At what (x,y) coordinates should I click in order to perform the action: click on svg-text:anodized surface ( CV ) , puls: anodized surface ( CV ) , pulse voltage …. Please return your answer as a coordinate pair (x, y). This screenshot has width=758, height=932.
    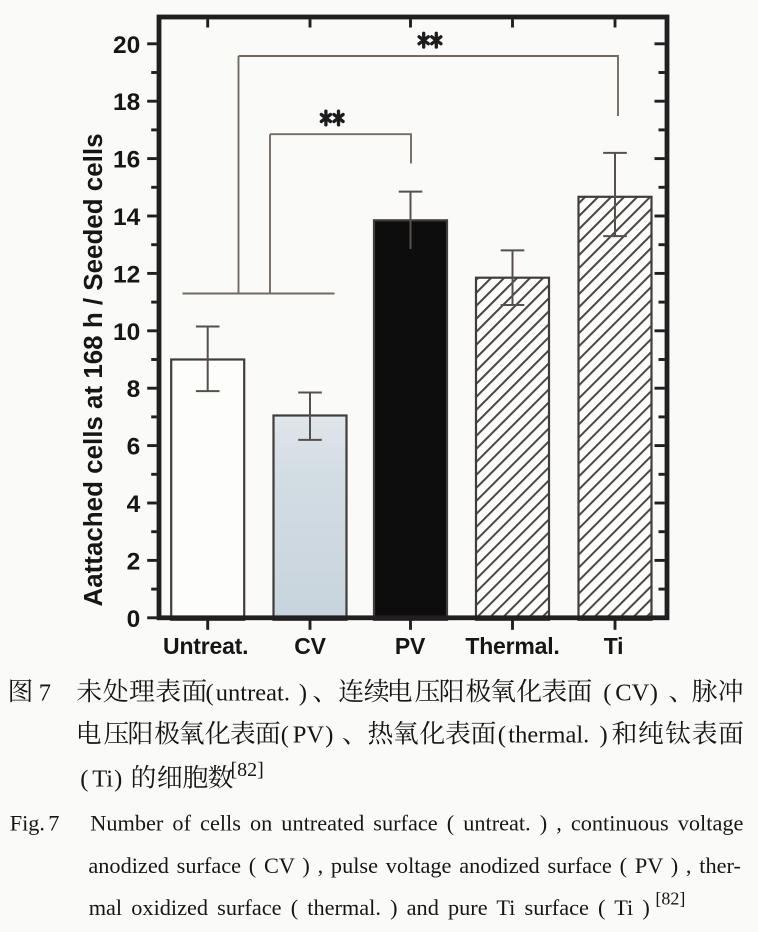
    Looking at the image, I should click on (414, 865).